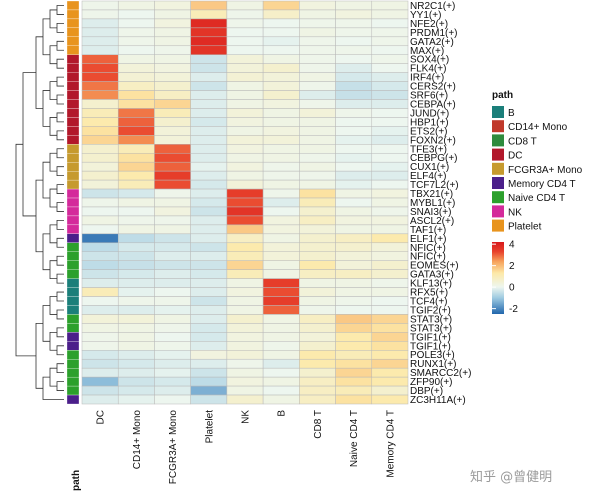 The width and height of the screenshot is (600, 500). Describe the element at coordinates (429, 167) in the screenshot. I see `row-label: CUX1(+)` at that location.